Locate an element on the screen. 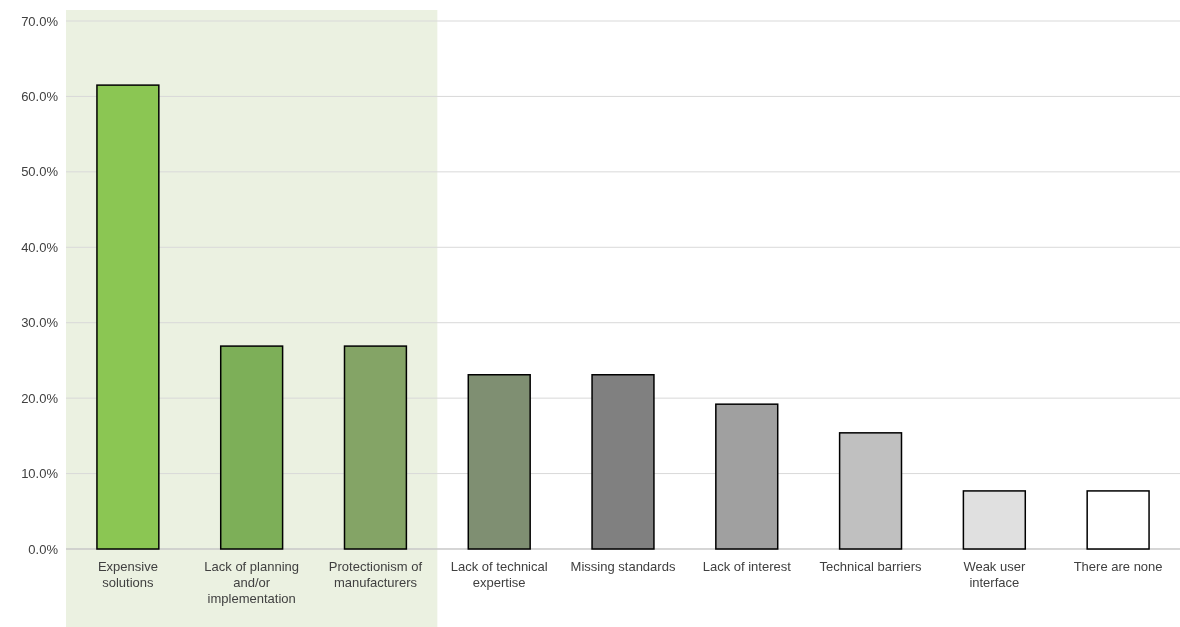 Image resolution: width=1180 pixels, height=627 pixels. x-tick-label: Weak user interface is located at coordinates (994, 574).